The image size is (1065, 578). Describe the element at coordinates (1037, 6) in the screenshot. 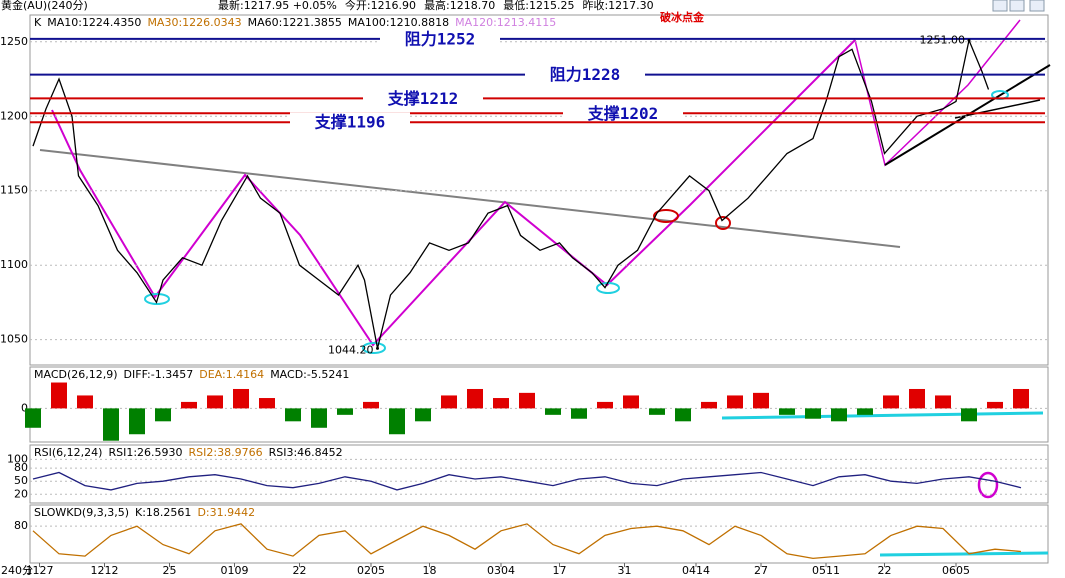

I see `maximize` at that location.